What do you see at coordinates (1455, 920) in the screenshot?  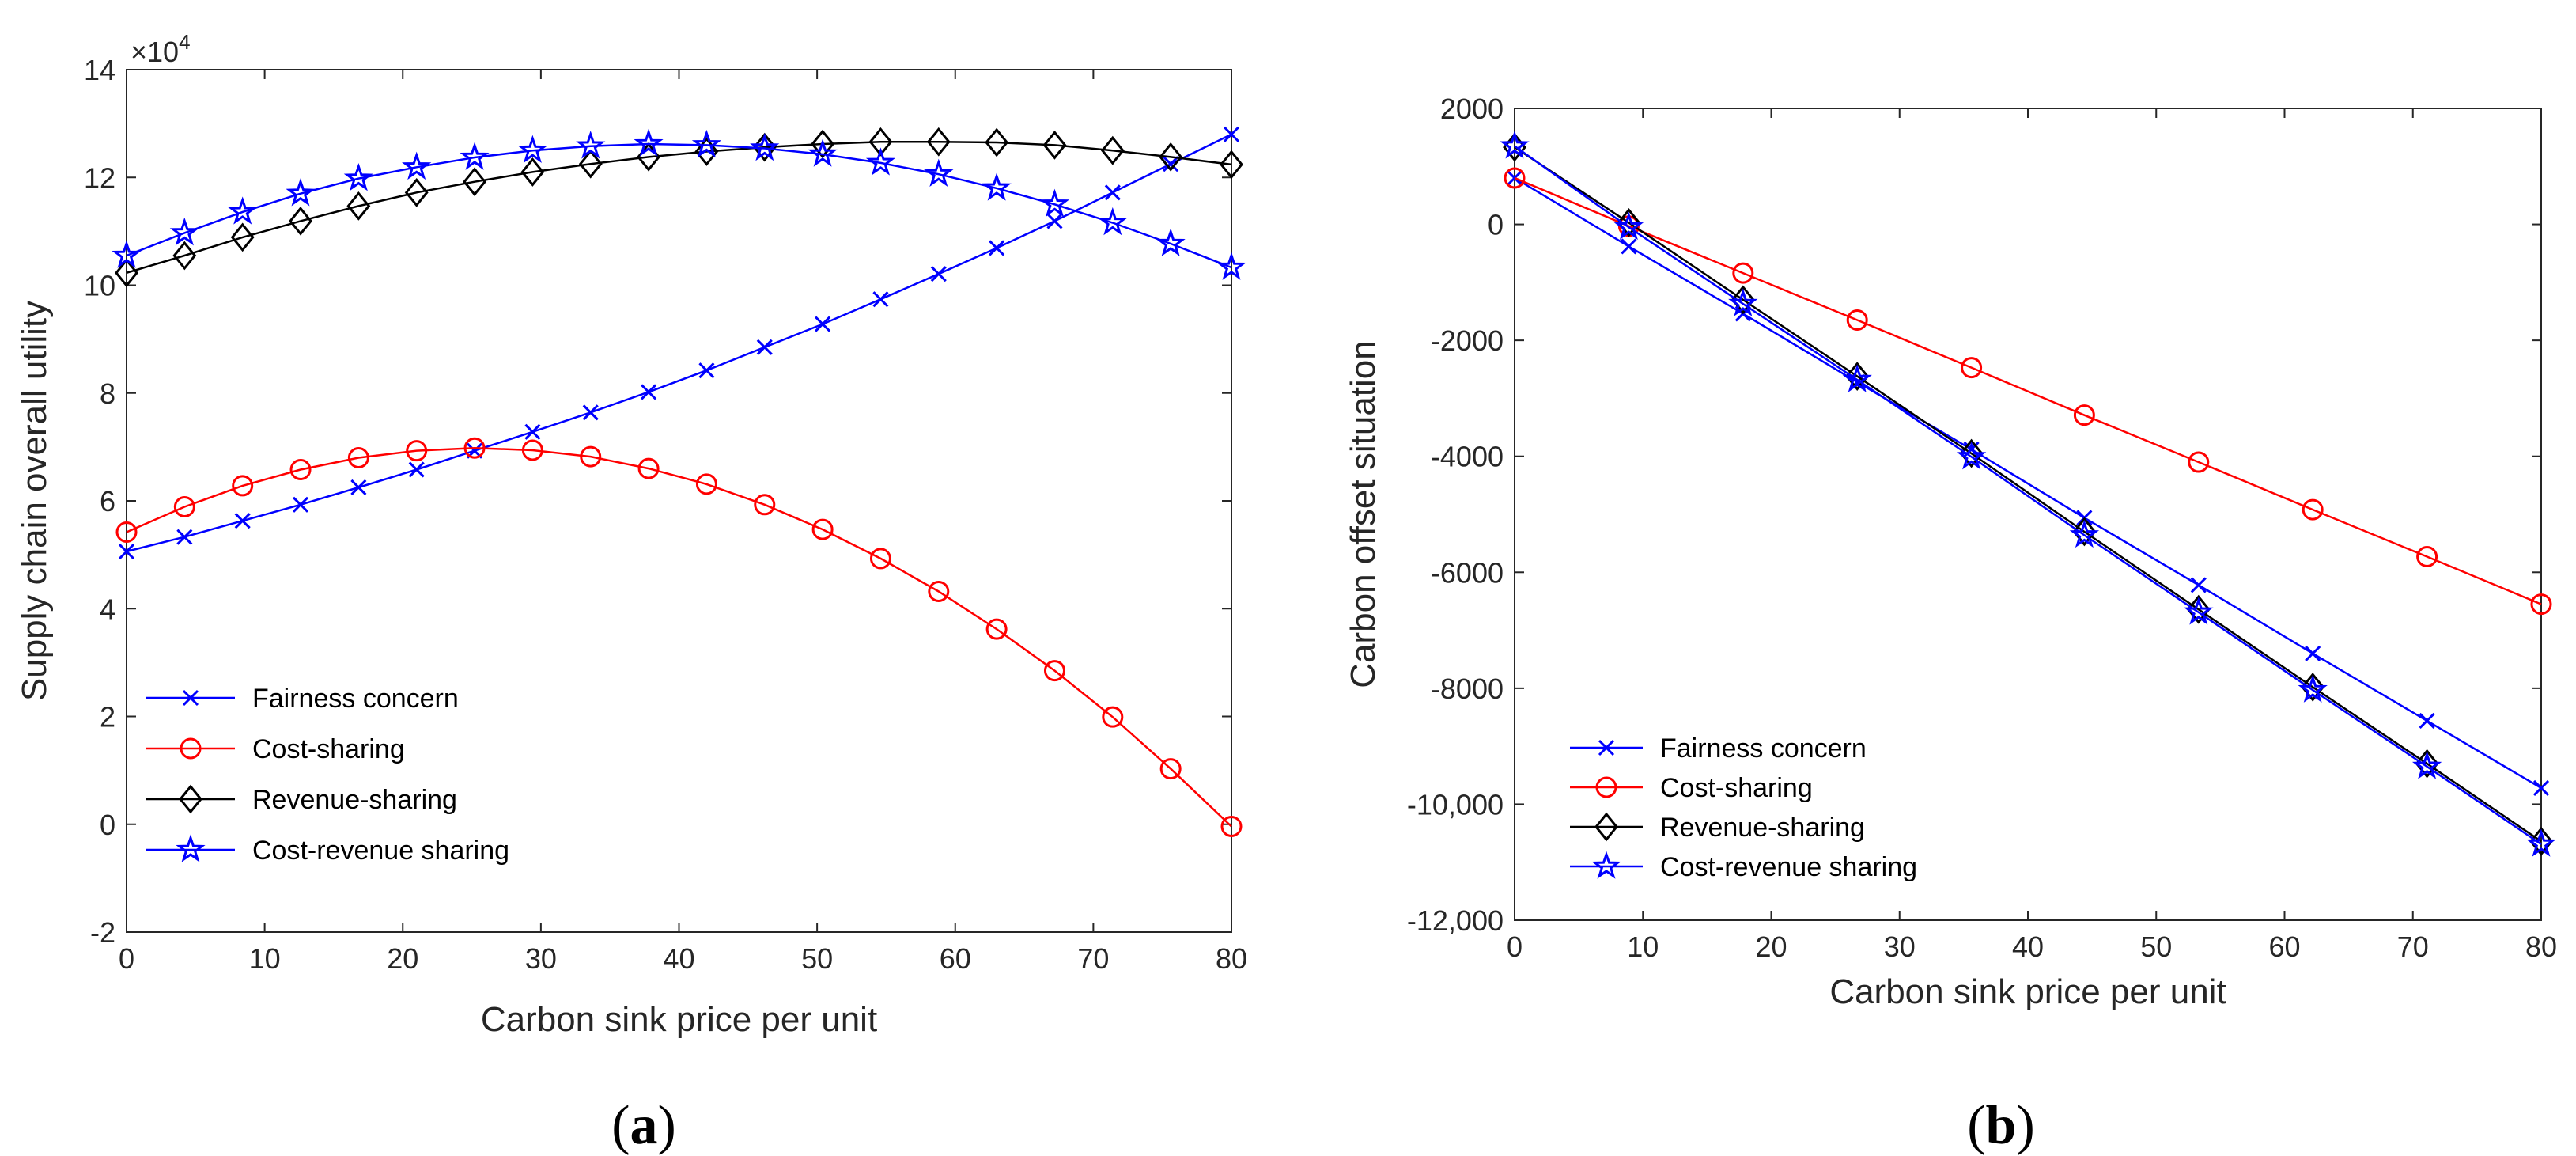 I see `y-tick-label: -12,000` at bounding box center [1455, 920].